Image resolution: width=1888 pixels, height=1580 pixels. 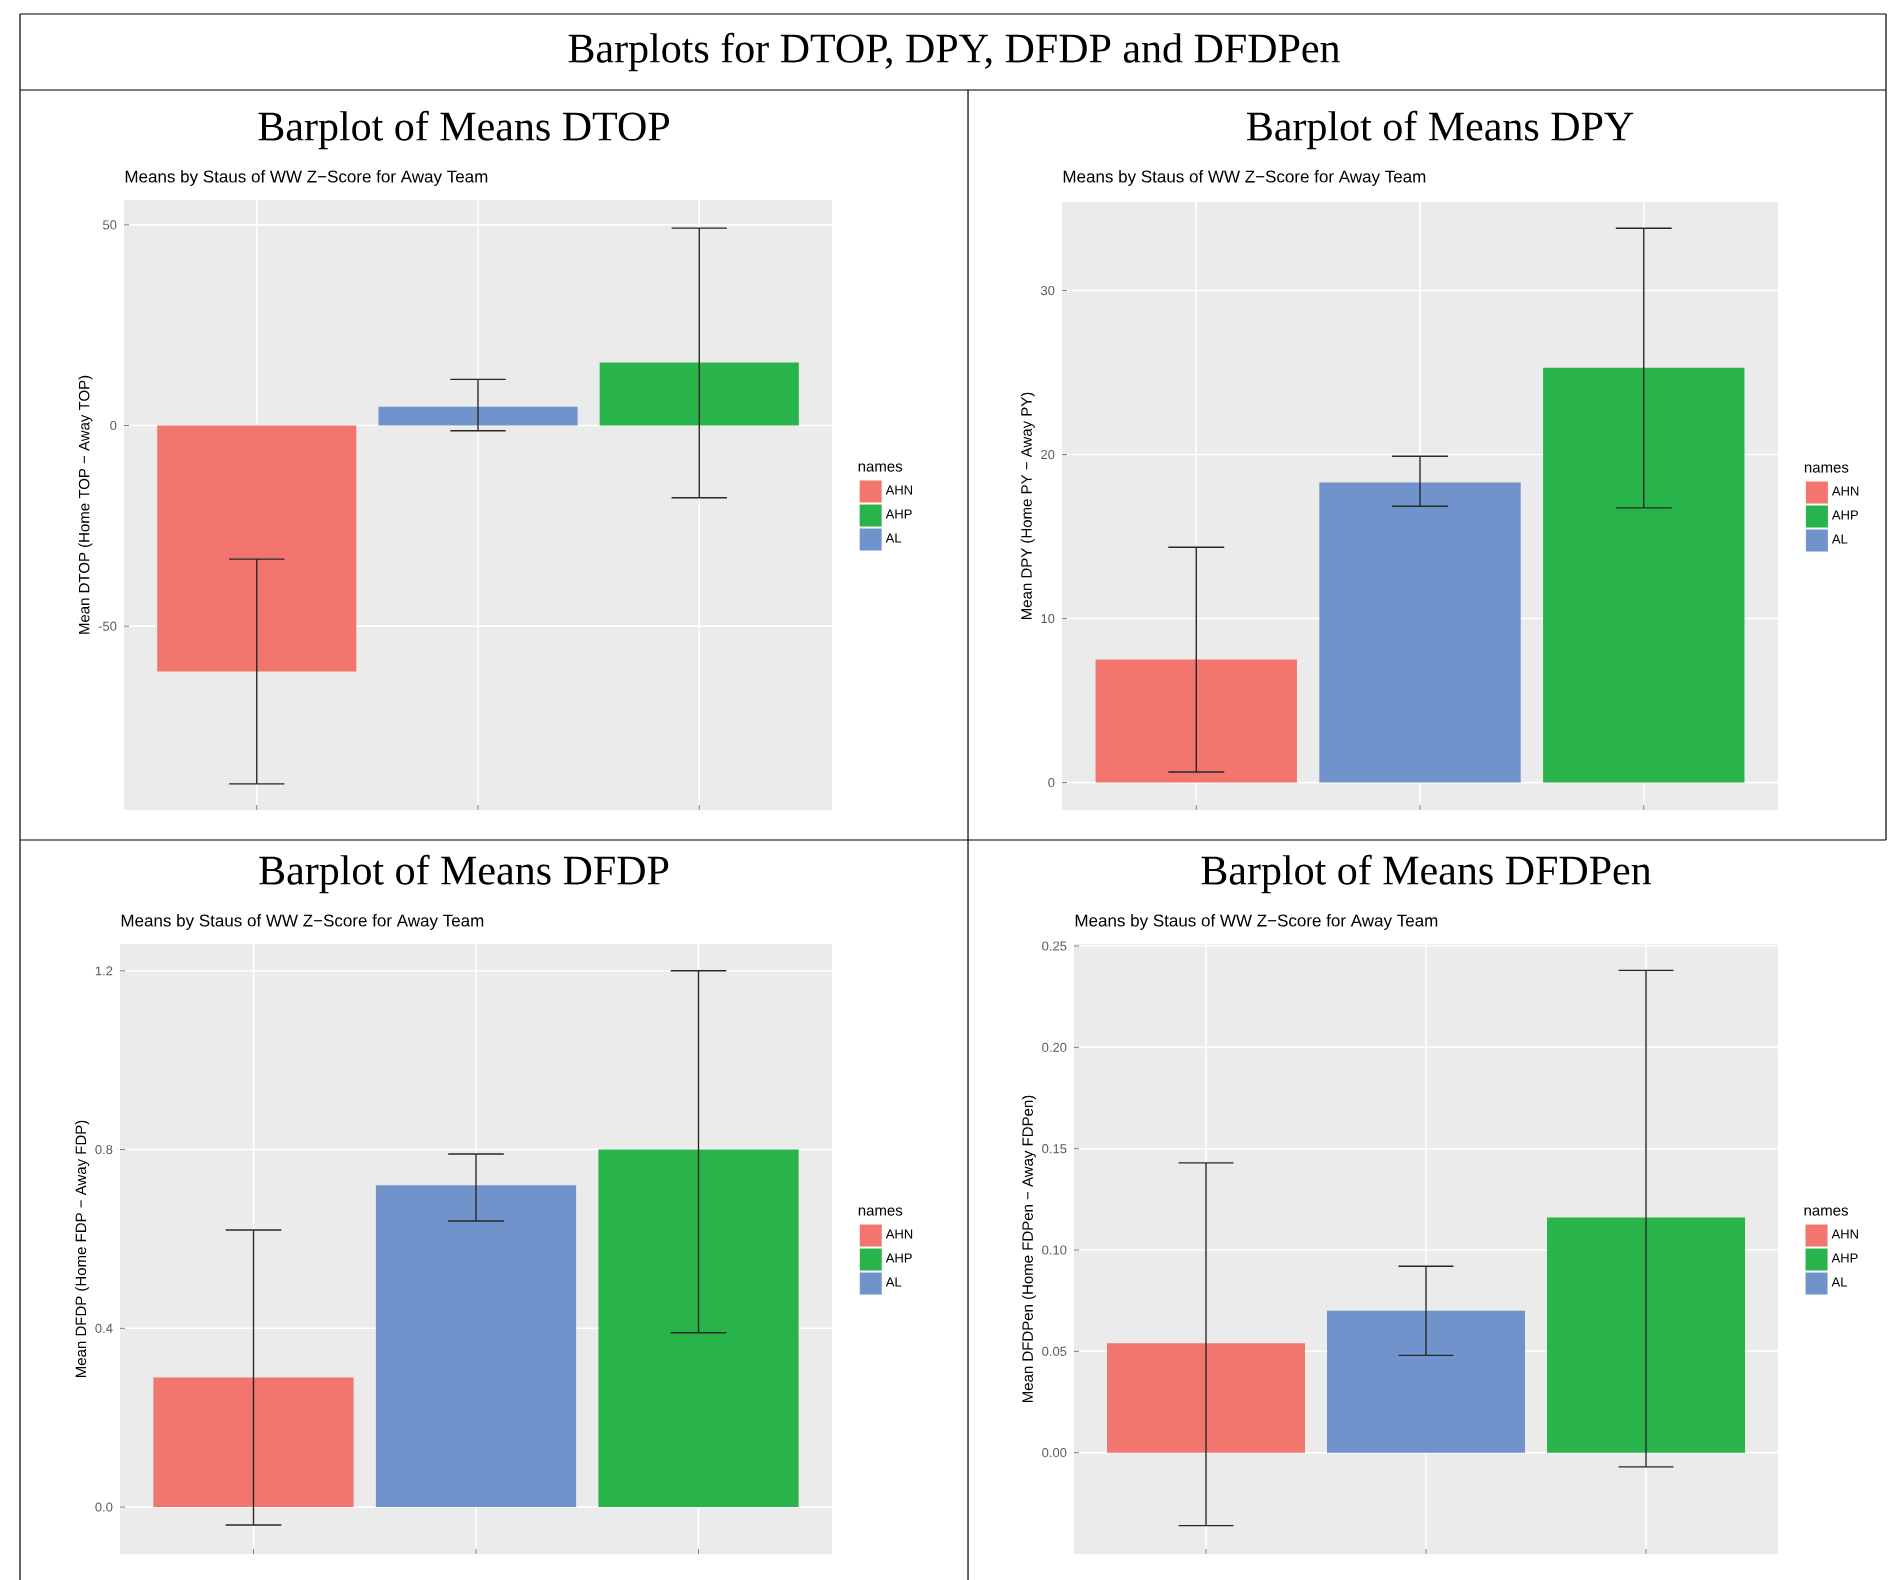 What do you see at coordinates (1440, 130) in the screenshot?
I see `chart-title: Barplot of Means DPY` at bounding box center [1440, 130].